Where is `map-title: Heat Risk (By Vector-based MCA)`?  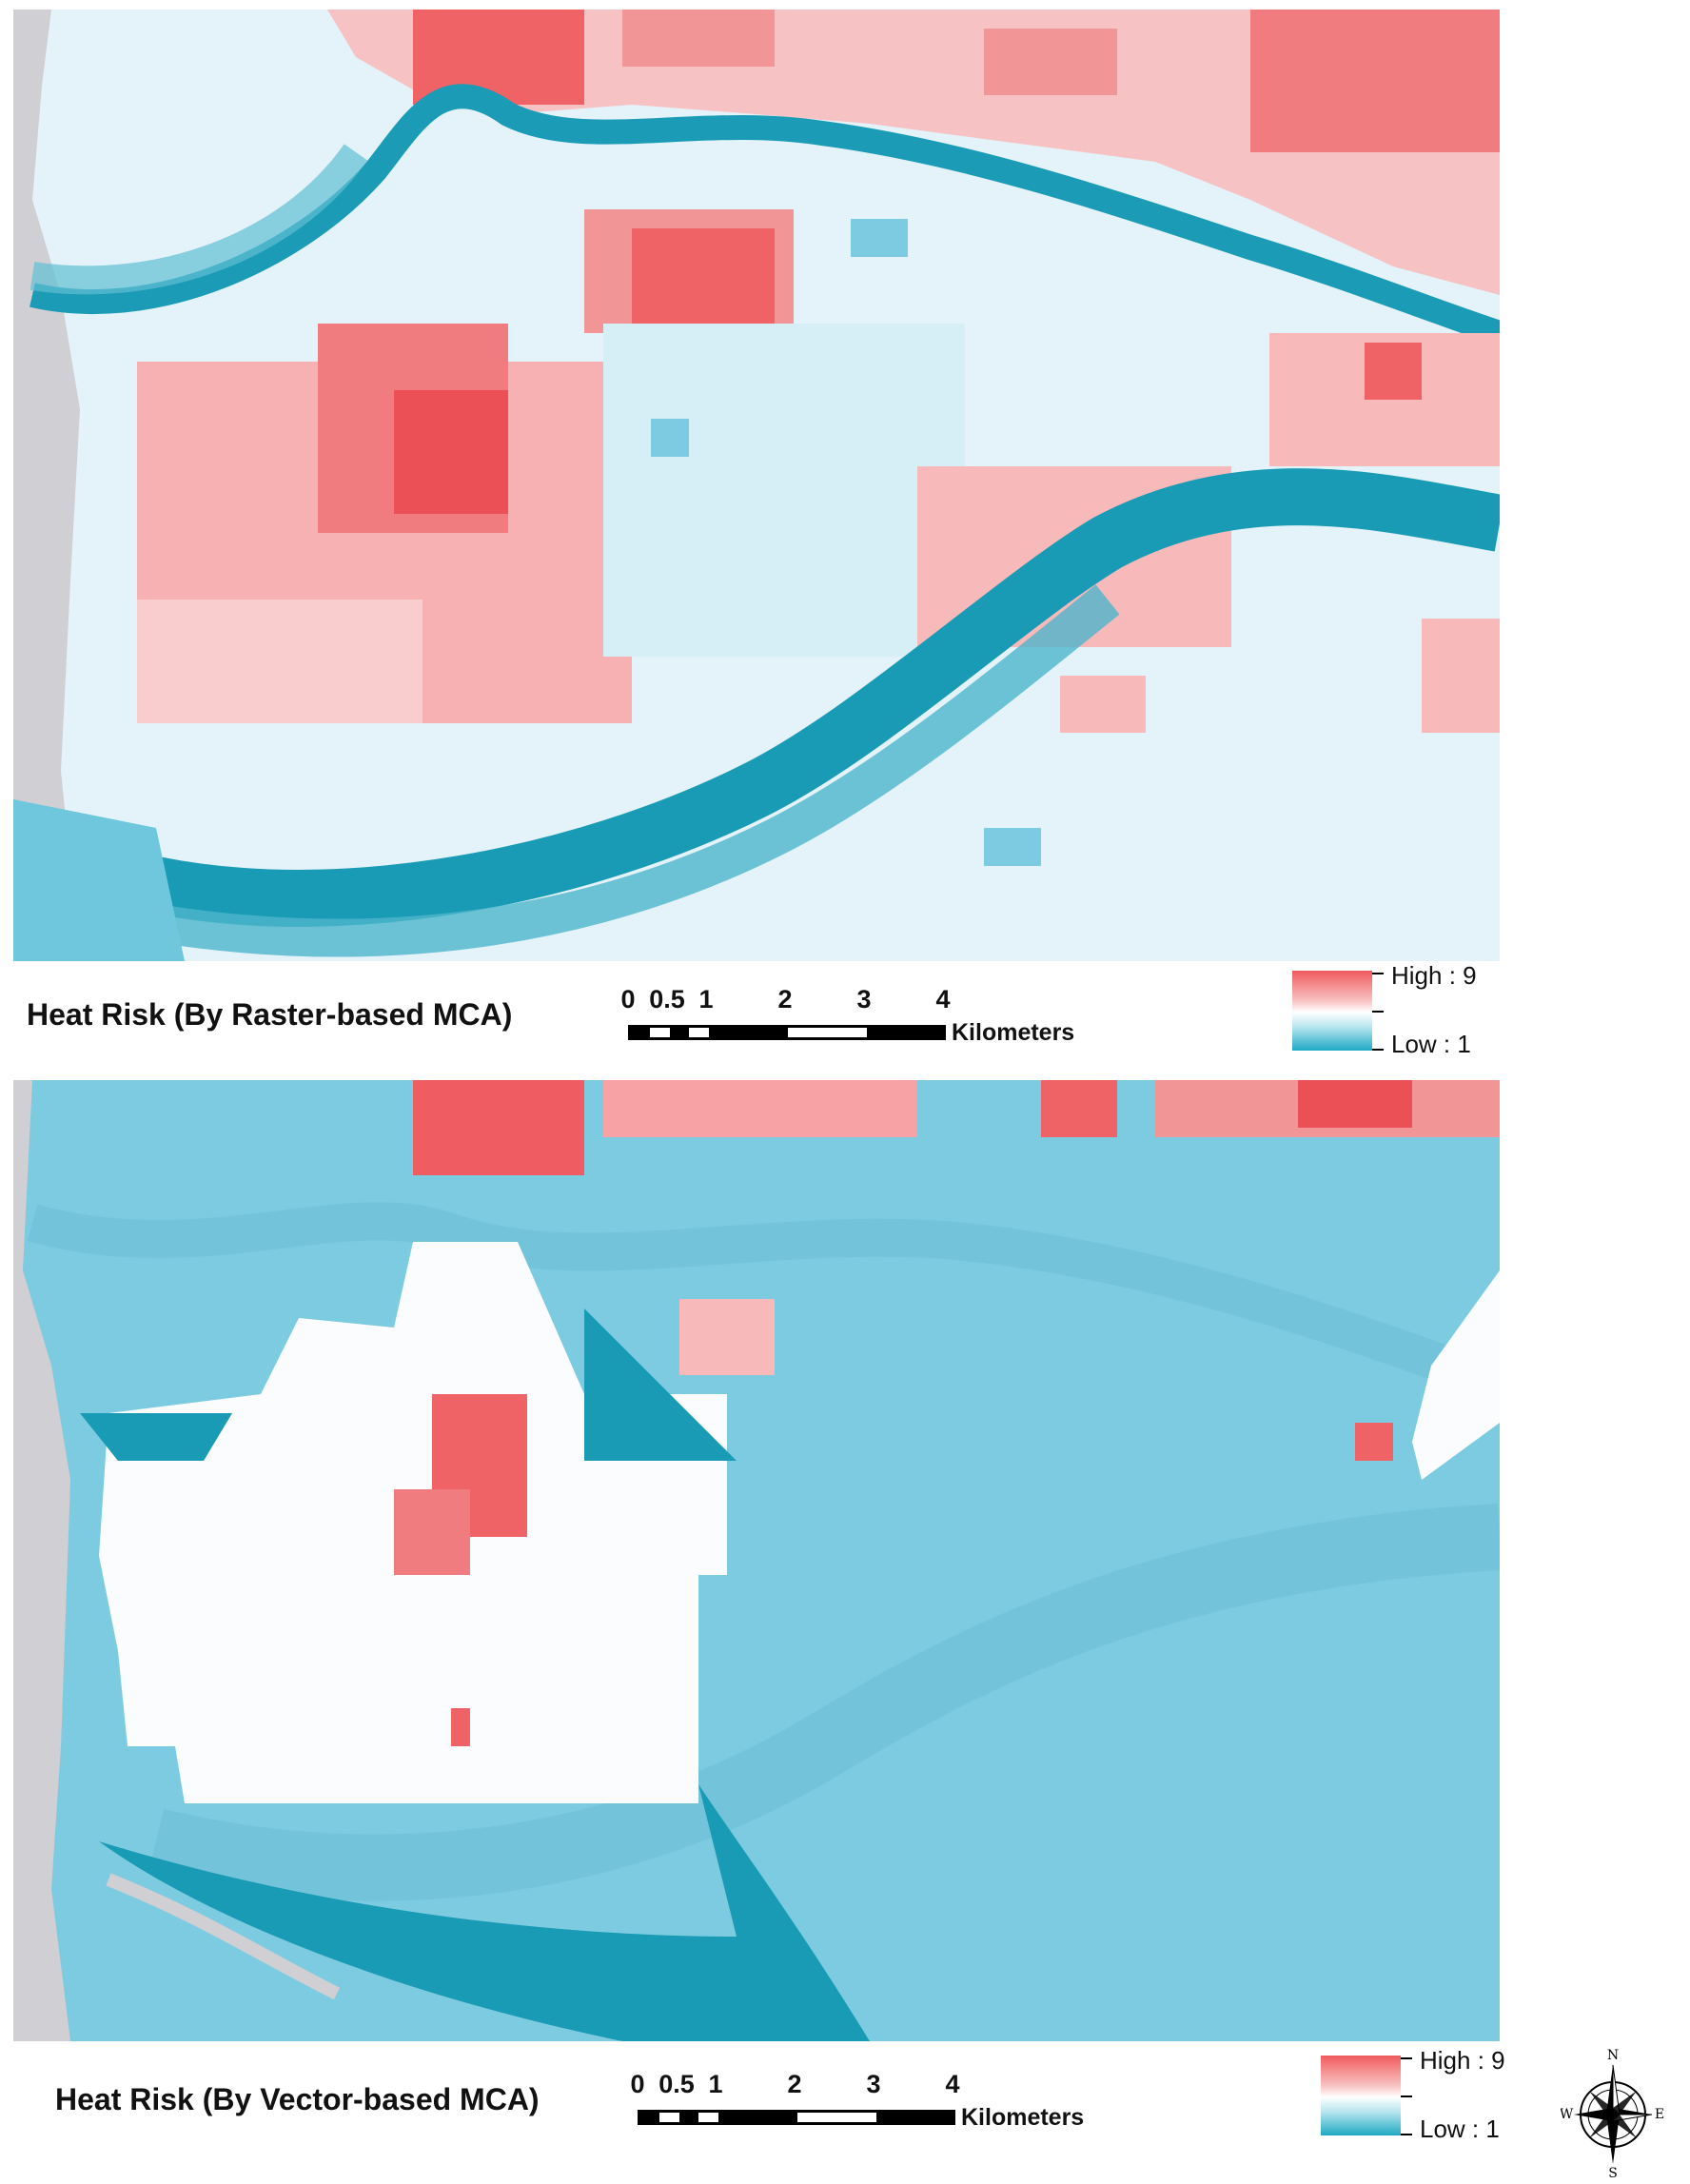
map-title: Heat Risk (By Vector-based MCA) is located at coordinates (297, 2099).